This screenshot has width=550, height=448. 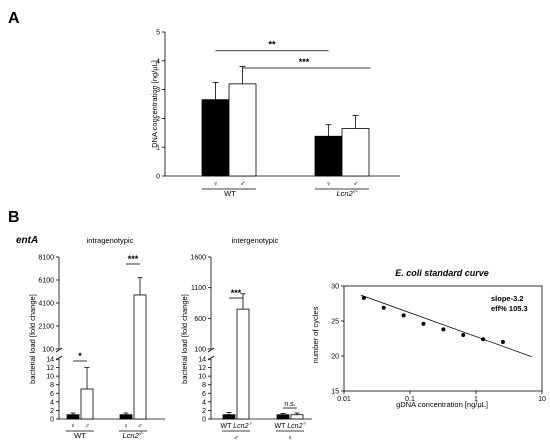 I want to click on chart-b2-ytick-label: 6, so click(x=204, y=394).